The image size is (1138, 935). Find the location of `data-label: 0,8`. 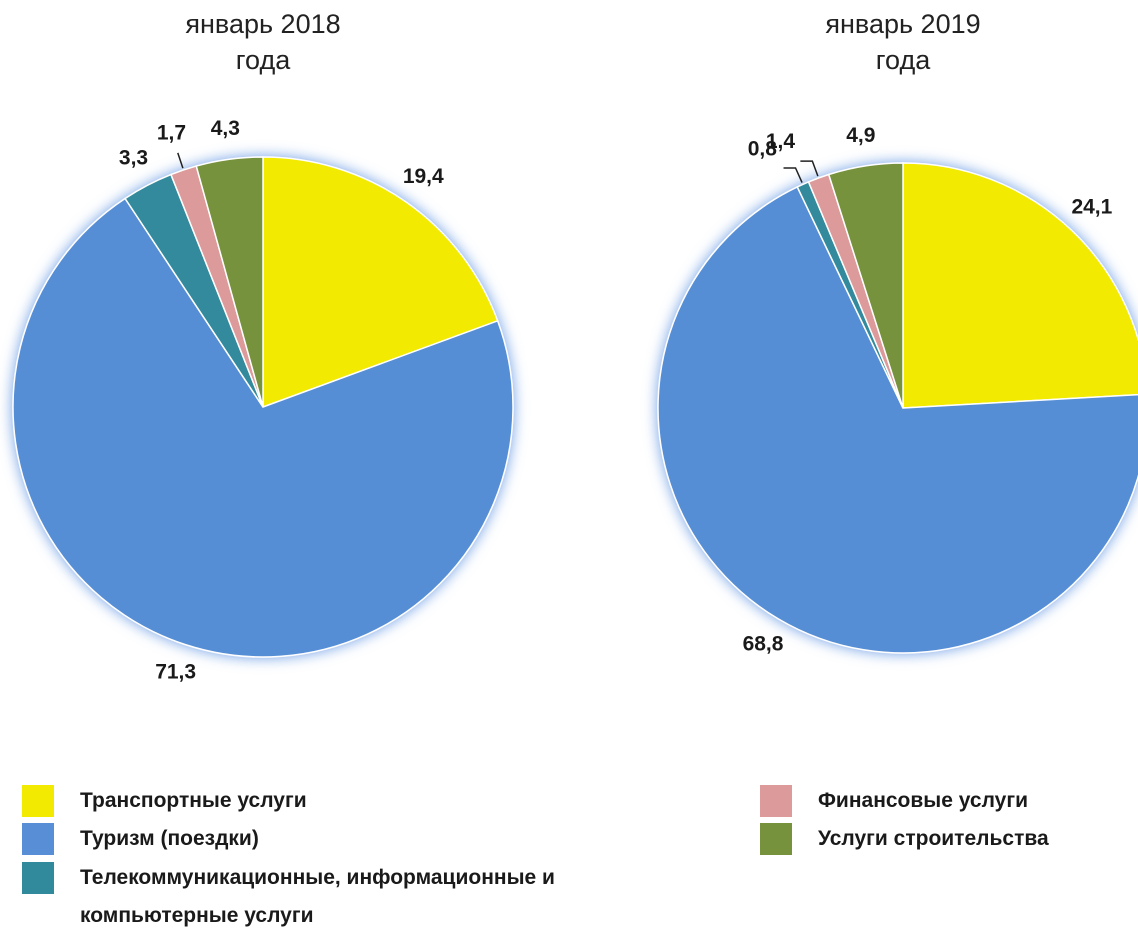

data-label: 0,8 is located at coordinates (763, 148).